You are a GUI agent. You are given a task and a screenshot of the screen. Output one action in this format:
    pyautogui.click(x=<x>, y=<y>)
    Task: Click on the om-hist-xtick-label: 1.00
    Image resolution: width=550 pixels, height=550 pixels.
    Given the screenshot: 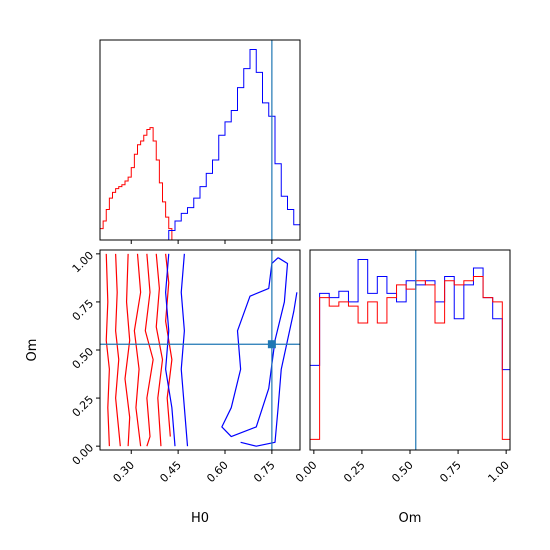 What is the action you would take?
    pyautogui.click(x=498, y=472)
    